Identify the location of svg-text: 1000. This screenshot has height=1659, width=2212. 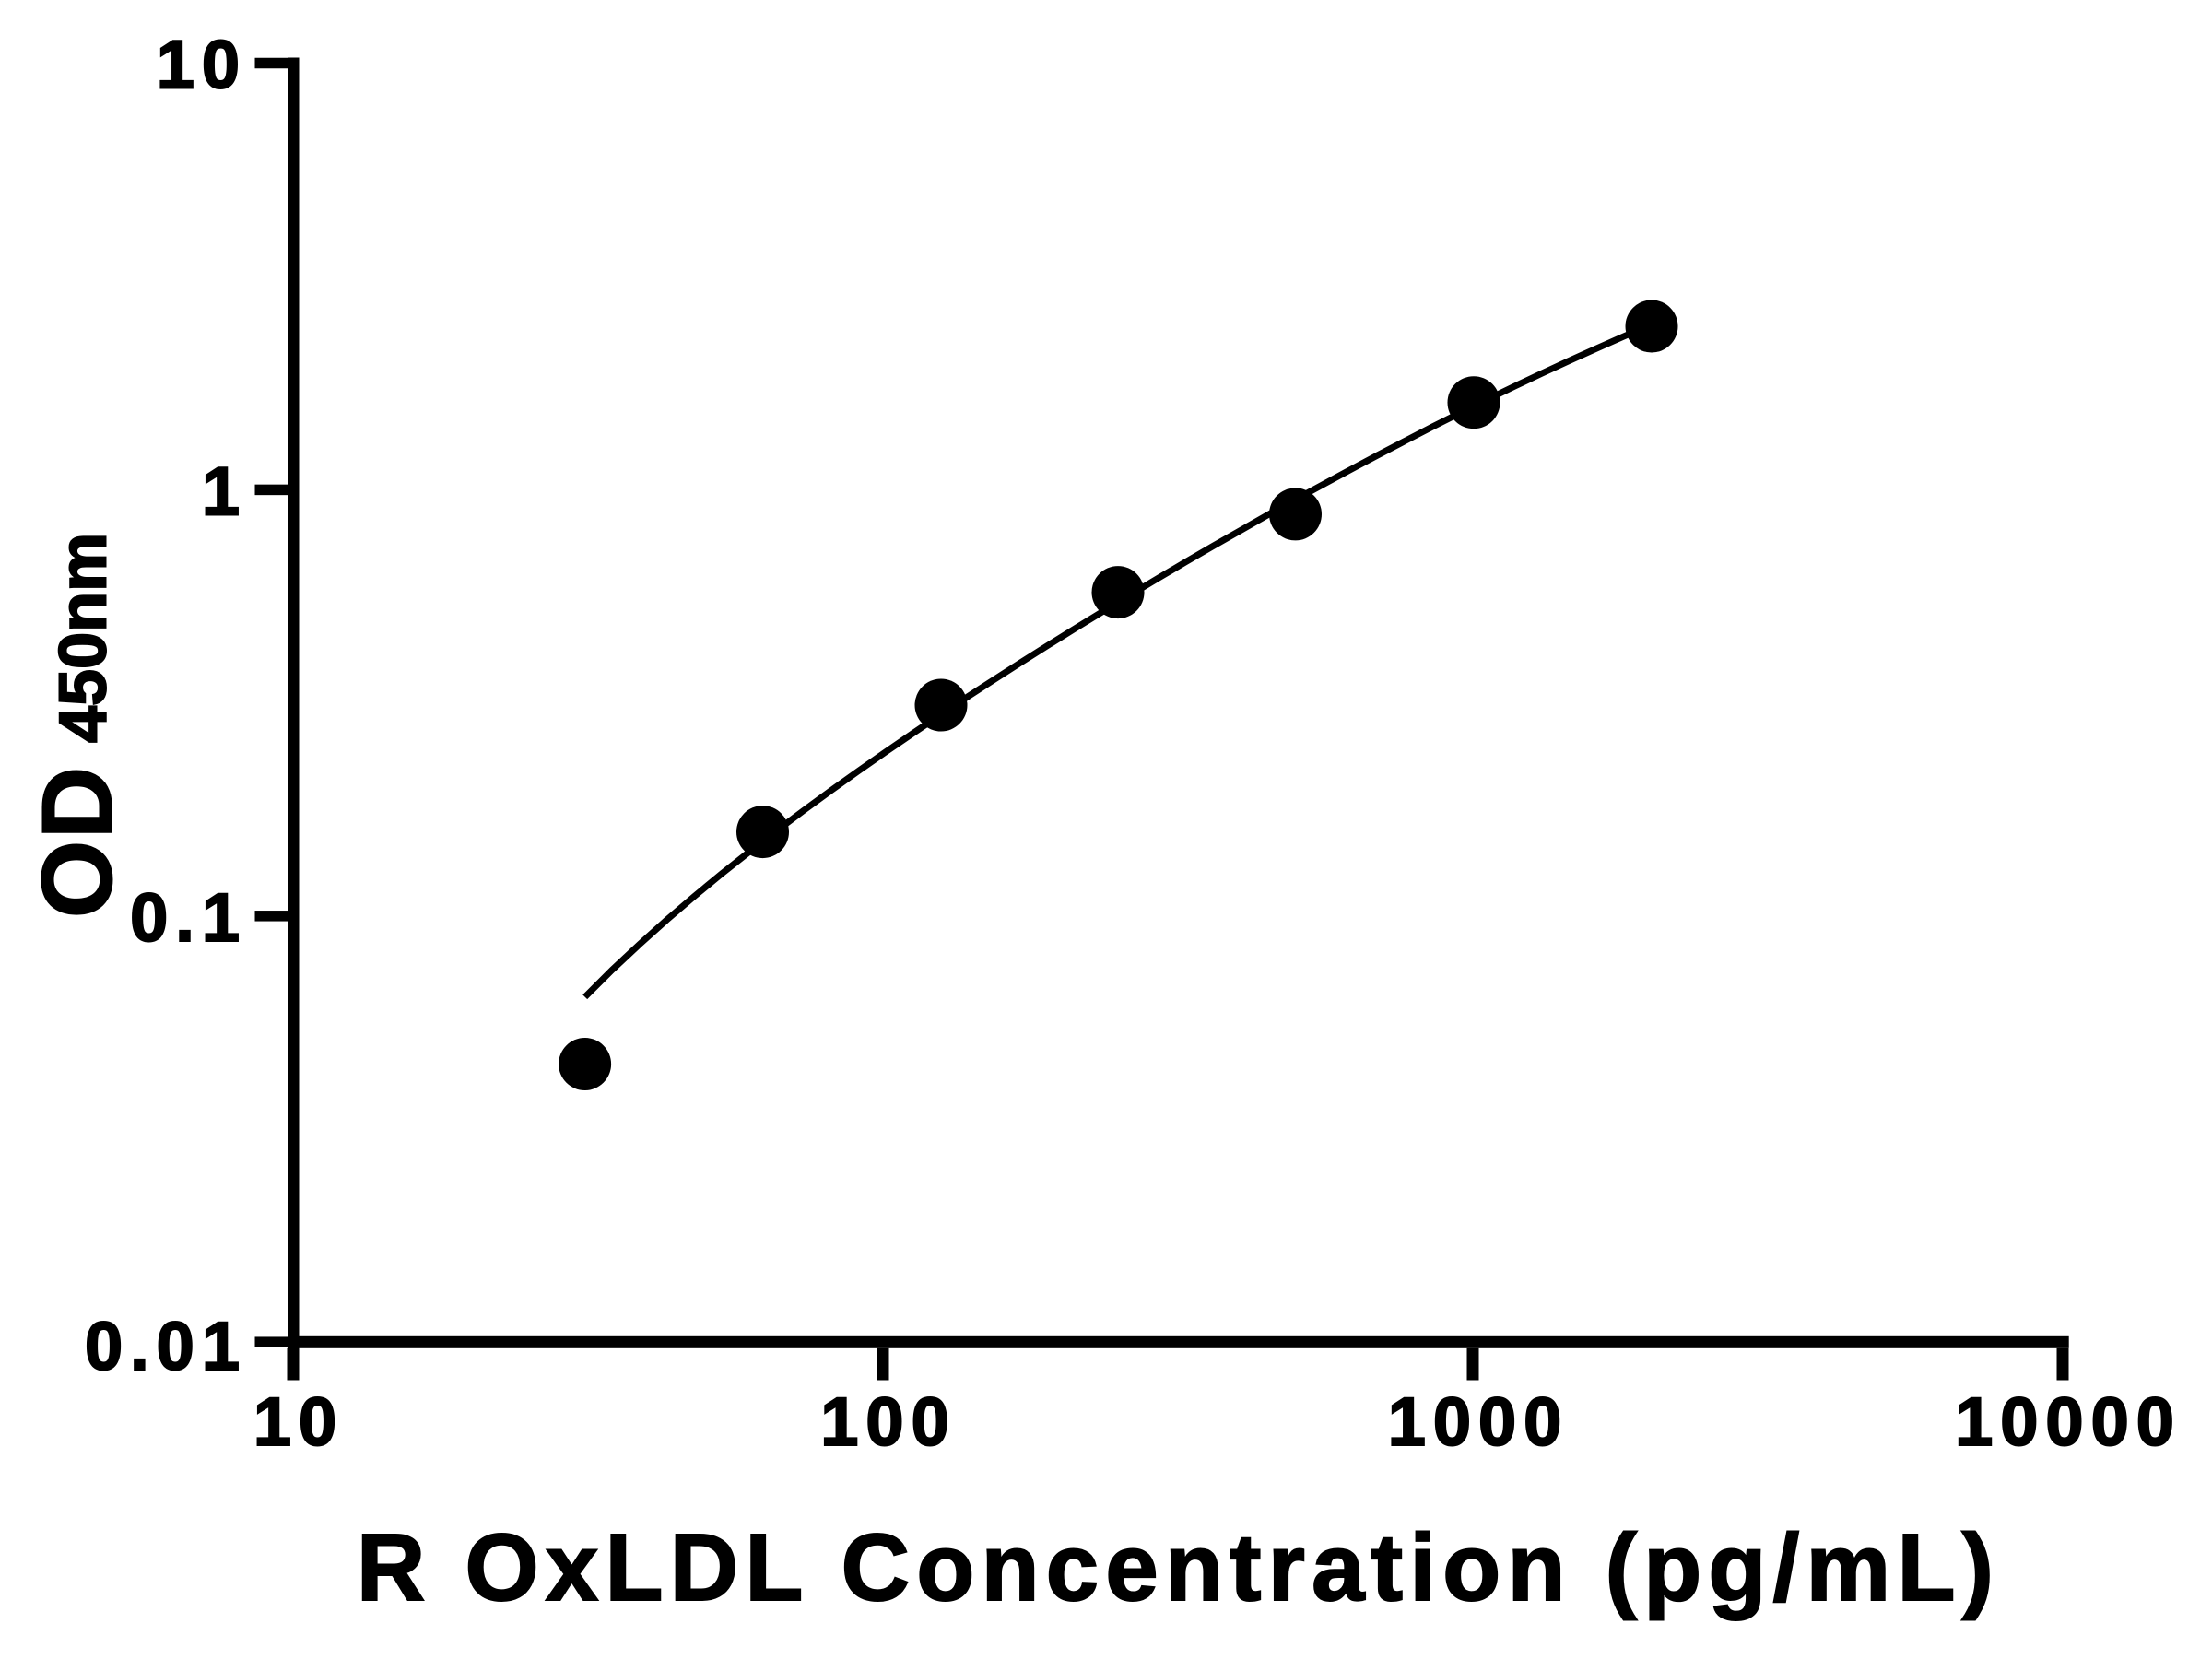
(1479, 1421).